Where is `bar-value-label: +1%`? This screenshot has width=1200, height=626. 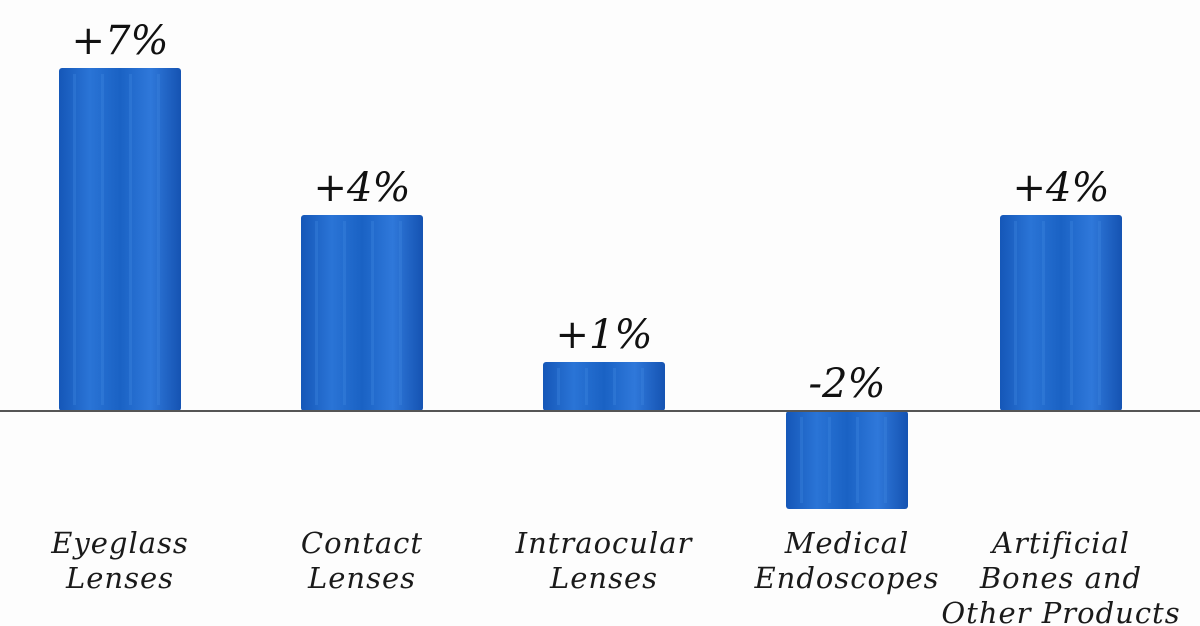
bar-value-label: +1% is located at coordinates (604, 335).